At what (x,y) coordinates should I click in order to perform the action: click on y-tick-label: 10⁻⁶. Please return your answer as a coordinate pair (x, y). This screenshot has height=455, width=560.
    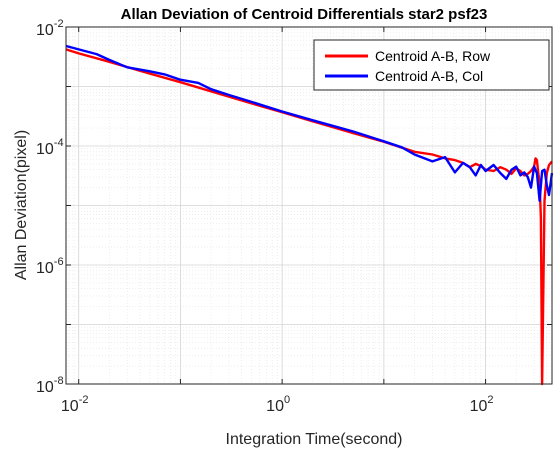
    Looking at the image, I should click on (50, 266).